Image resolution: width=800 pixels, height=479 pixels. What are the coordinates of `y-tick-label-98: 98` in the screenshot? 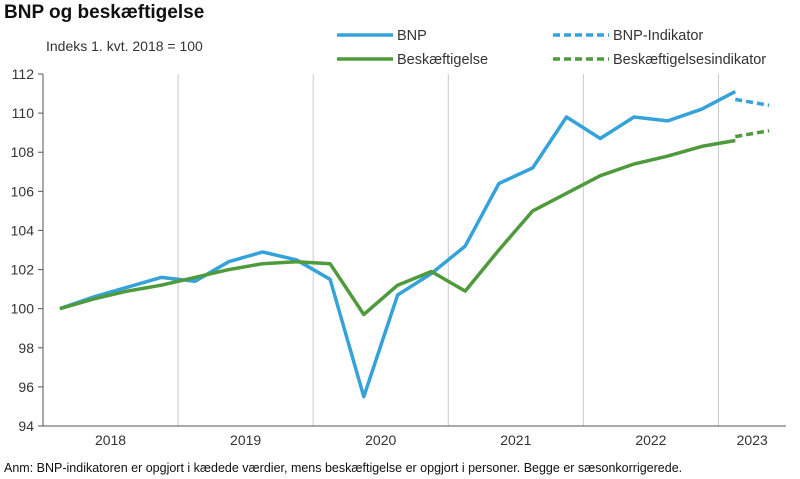 It's located at (26, 348).